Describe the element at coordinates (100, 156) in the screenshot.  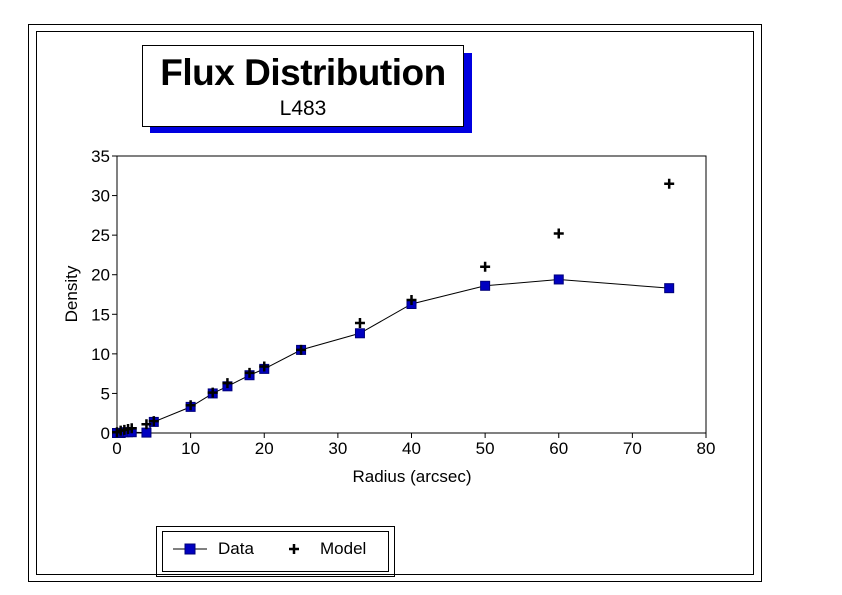
I see `y-tick-label: 35` at that location.